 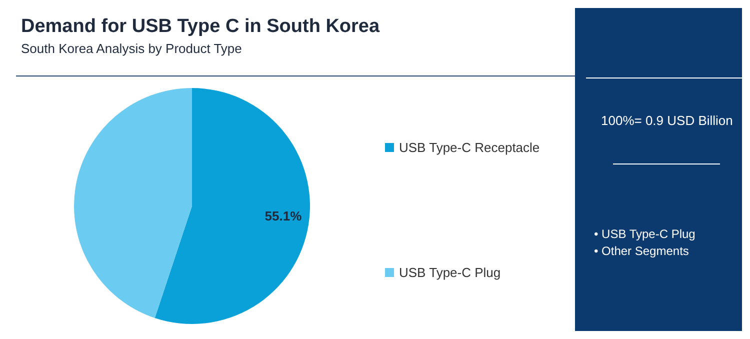 What do you see at coordinates (131, 48) in the screenshot?
I see `chart-subtitle: South Korea Analysis by Product Type` at bounding box center [131, 48].